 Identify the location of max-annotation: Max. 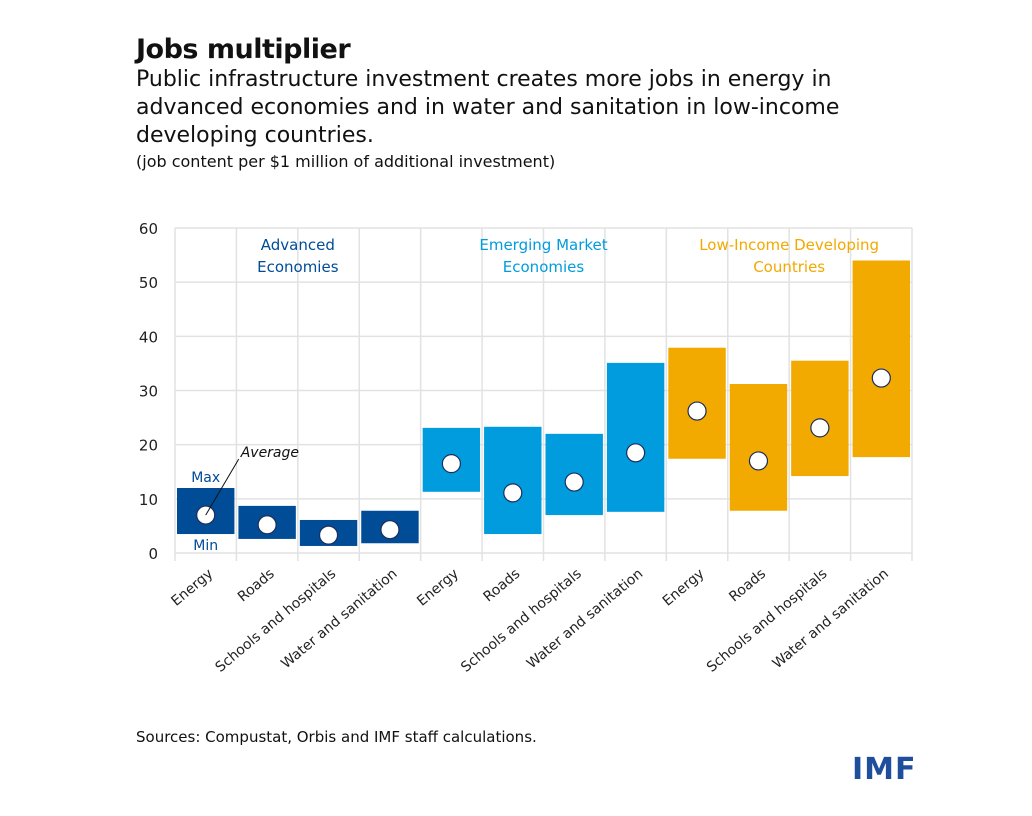
(205, 478).